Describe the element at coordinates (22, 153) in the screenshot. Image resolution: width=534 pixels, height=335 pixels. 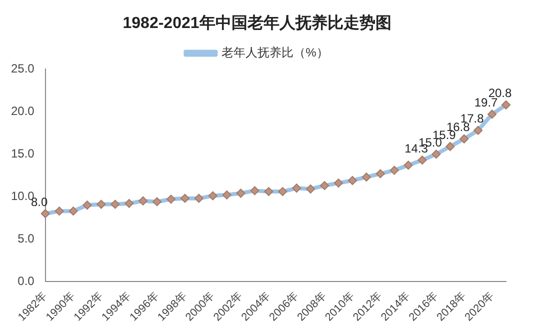
I see `y-tick-label: 15.0` at that location.